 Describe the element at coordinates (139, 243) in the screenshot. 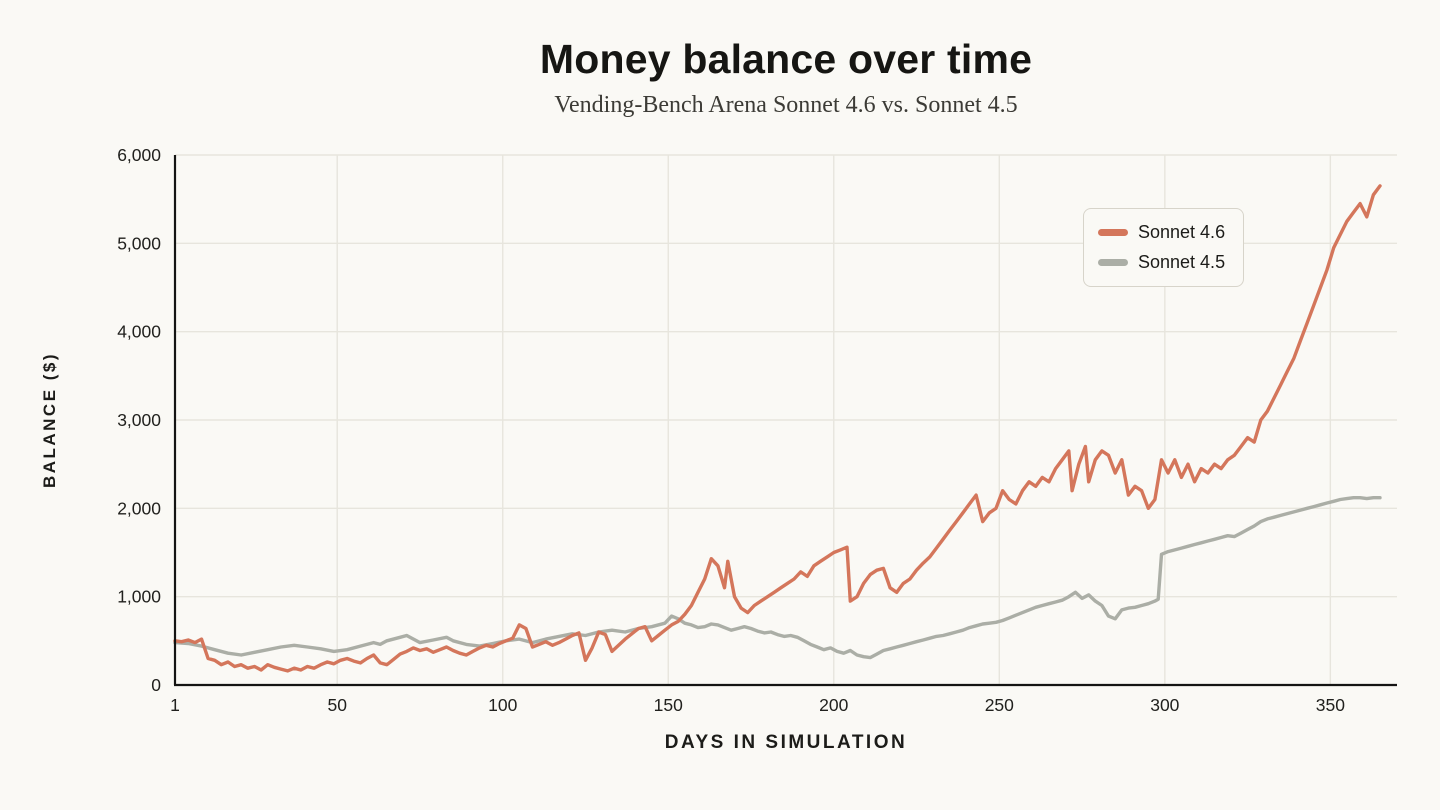

I see `y-tick-label: 5,000` at that location.